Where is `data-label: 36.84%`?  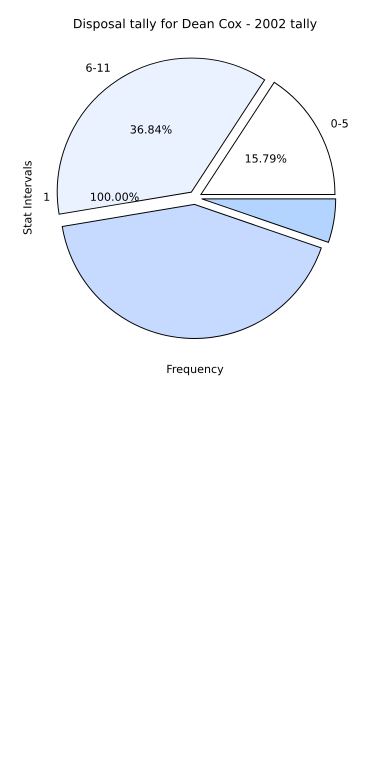 data-label: 36.84% is located at coordinates (151, 129).